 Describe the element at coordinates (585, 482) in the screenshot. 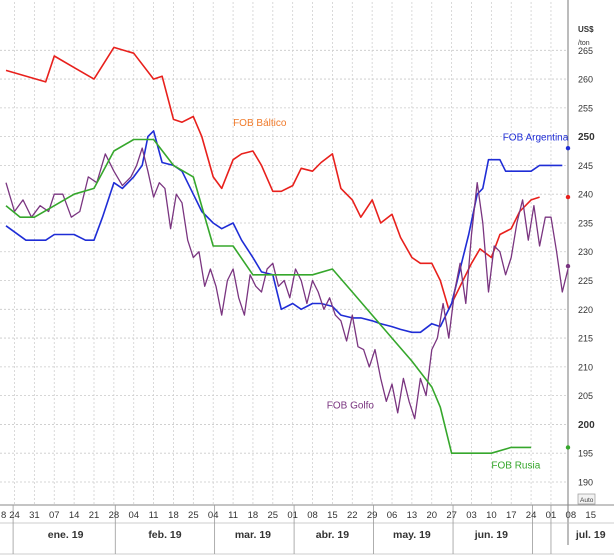

I see `y-tick-label: 190` at that location.